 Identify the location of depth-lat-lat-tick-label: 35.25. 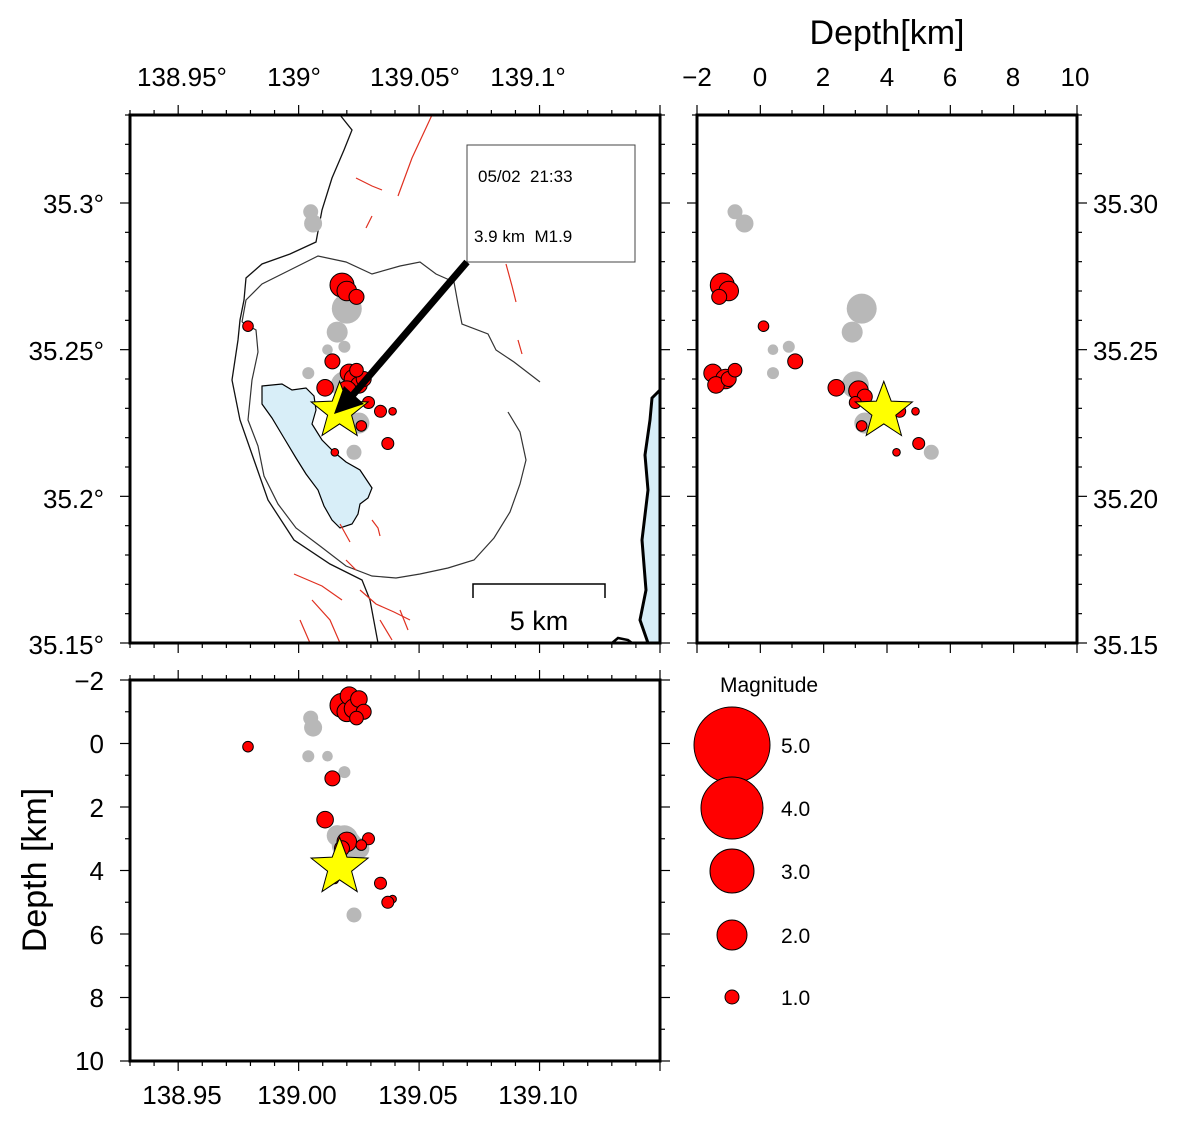
(1125, 351).